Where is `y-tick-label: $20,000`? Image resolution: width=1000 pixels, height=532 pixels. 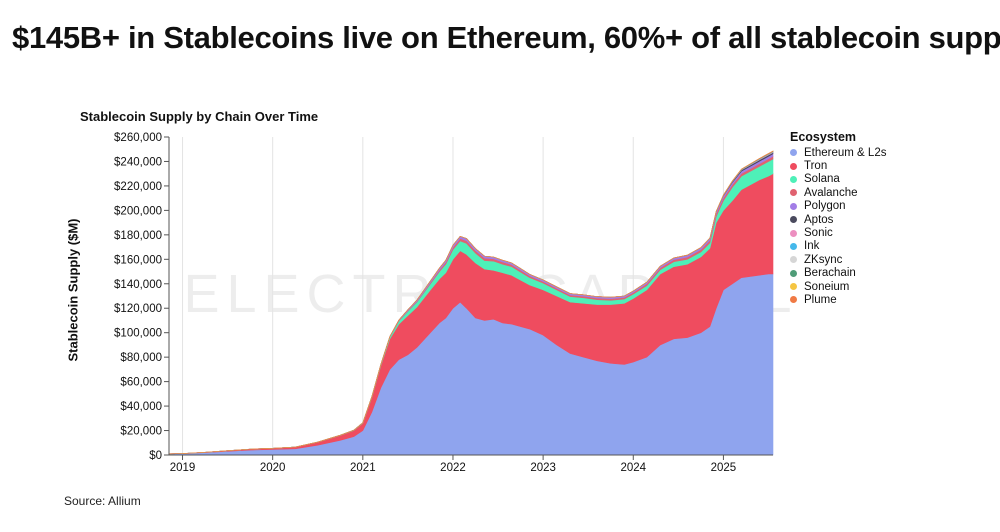 y-tick-label: $20,000 is located at coordinates (141, 432).